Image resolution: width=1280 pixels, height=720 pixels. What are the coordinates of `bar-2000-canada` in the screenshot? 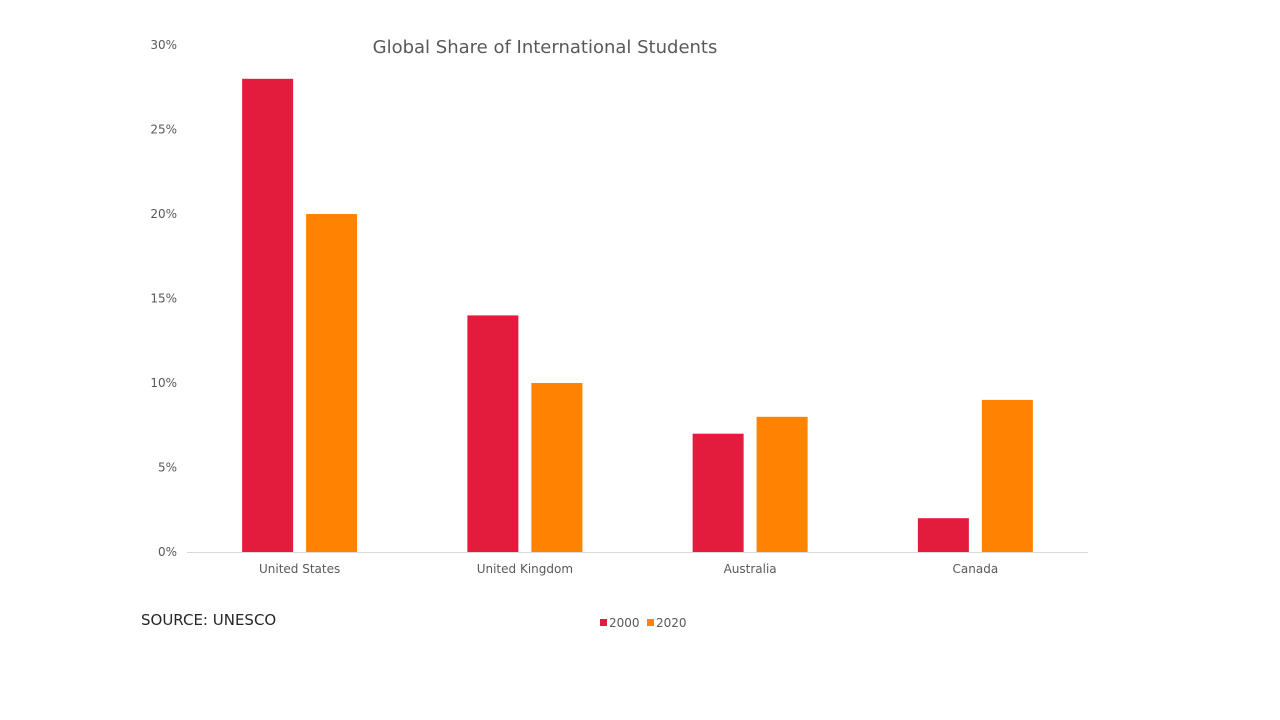 It's located at (943, 535).